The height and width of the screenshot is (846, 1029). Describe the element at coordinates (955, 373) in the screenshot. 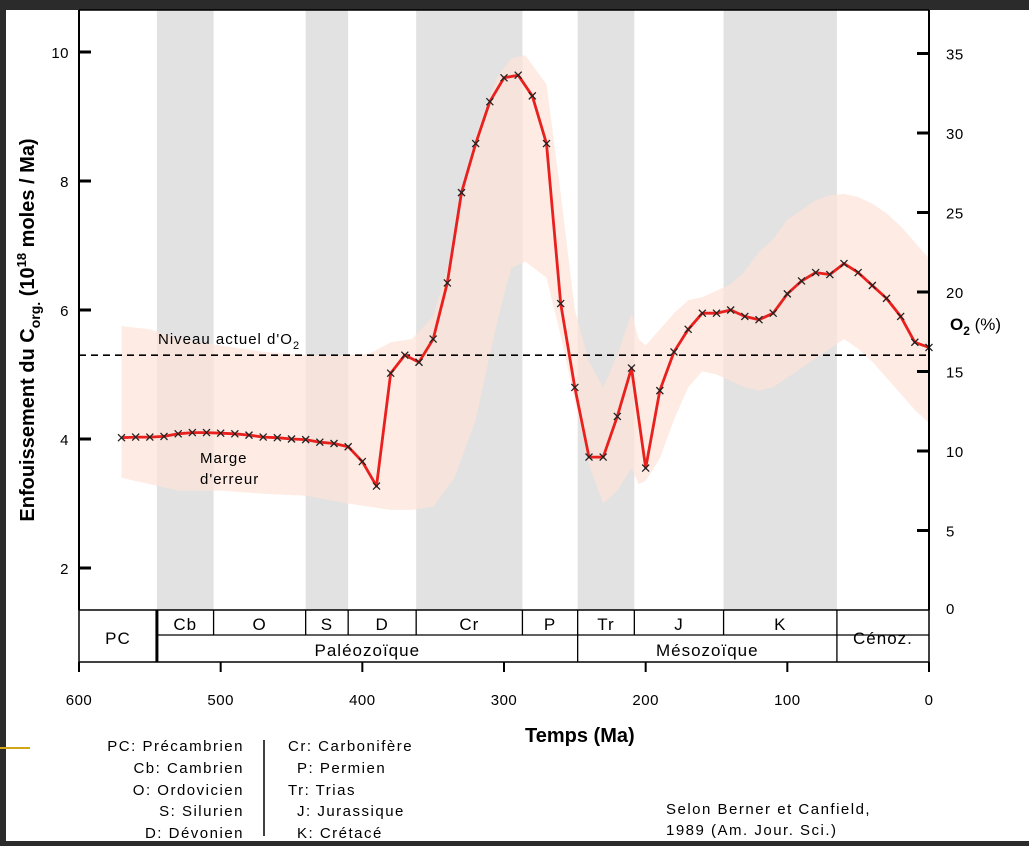

I see `y2-tick-label: 15` at that location.